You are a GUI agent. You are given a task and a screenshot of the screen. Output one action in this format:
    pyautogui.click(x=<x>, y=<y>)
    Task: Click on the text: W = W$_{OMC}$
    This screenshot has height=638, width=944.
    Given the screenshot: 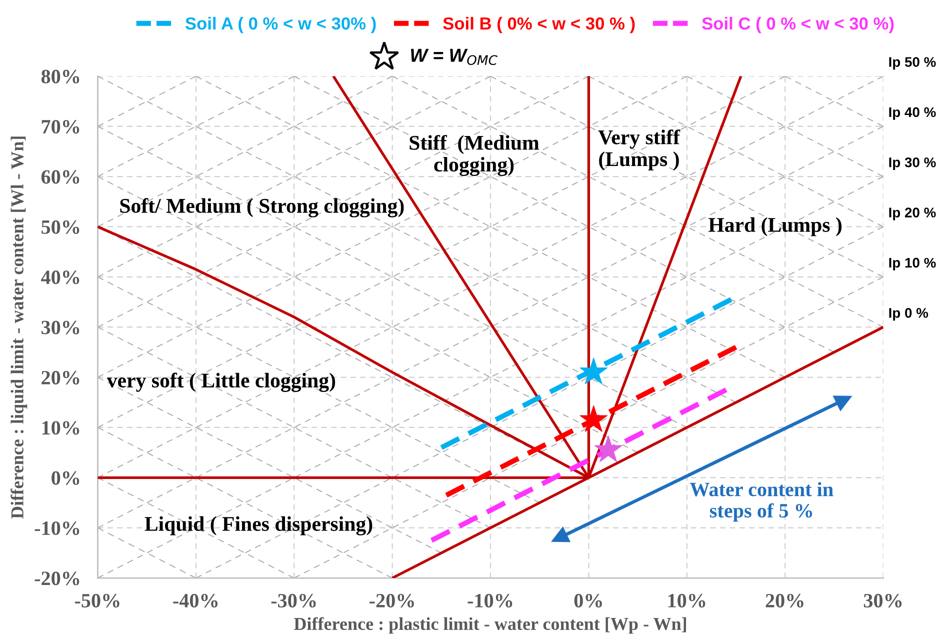 What is the action you would take?
    pyautogui.click(x=454, y=57)
    